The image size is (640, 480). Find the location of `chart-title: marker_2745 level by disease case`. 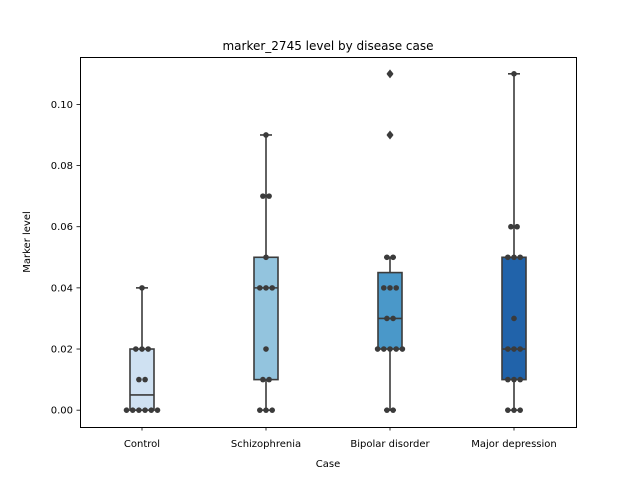

chart-title: marker_2745 level by disease case is located at coordinates (327, 46).